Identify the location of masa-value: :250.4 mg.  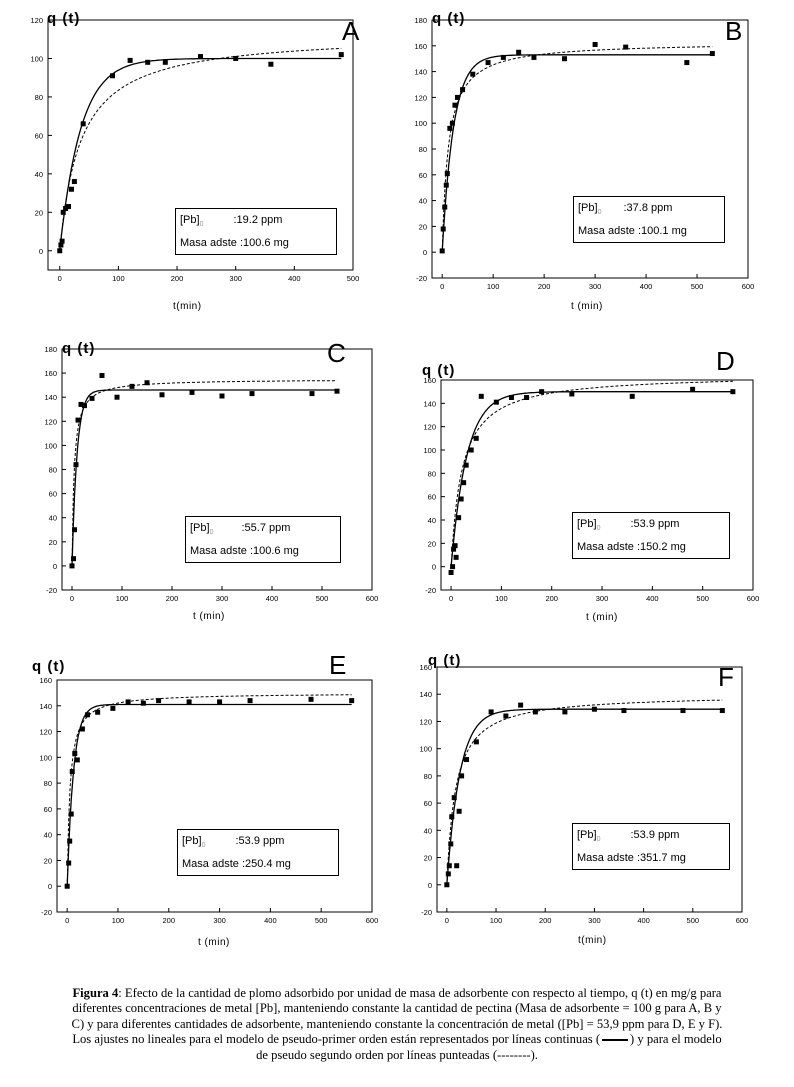
(266, 864).